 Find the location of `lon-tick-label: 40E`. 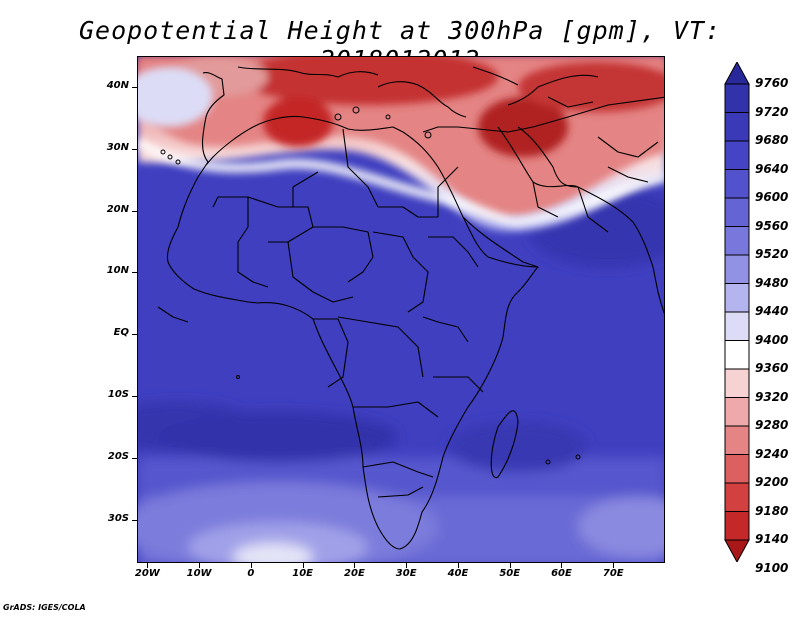

lon-tick-label: 40E is located at coordinates (458, 573).